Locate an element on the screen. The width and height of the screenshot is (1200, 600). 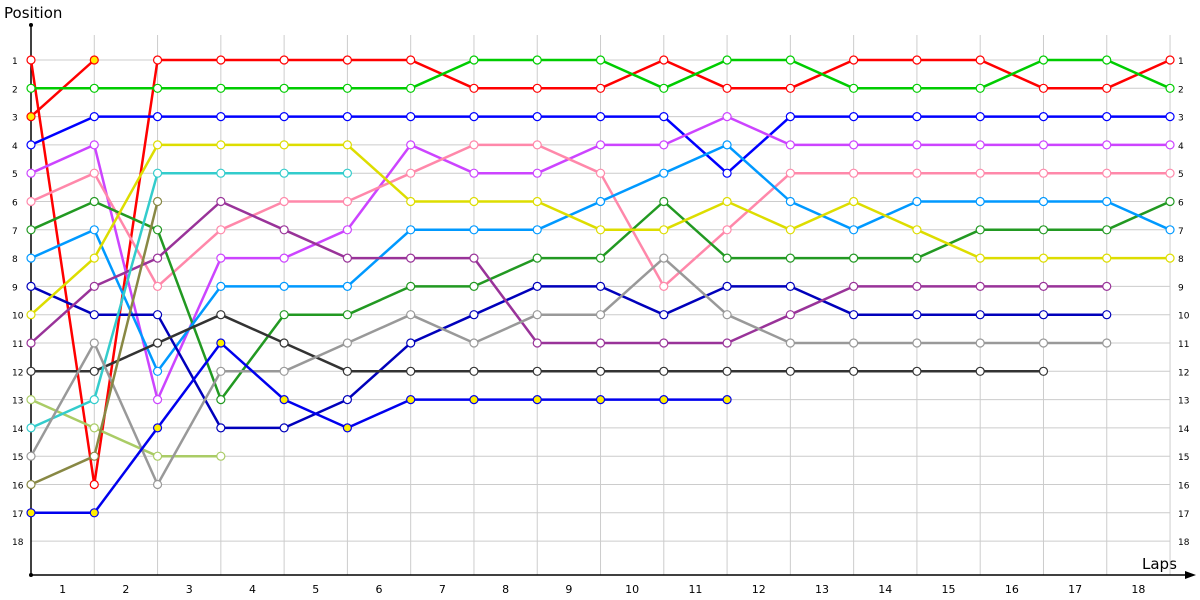
y-tick-right: 7 is located at coordinates (1181, 232).